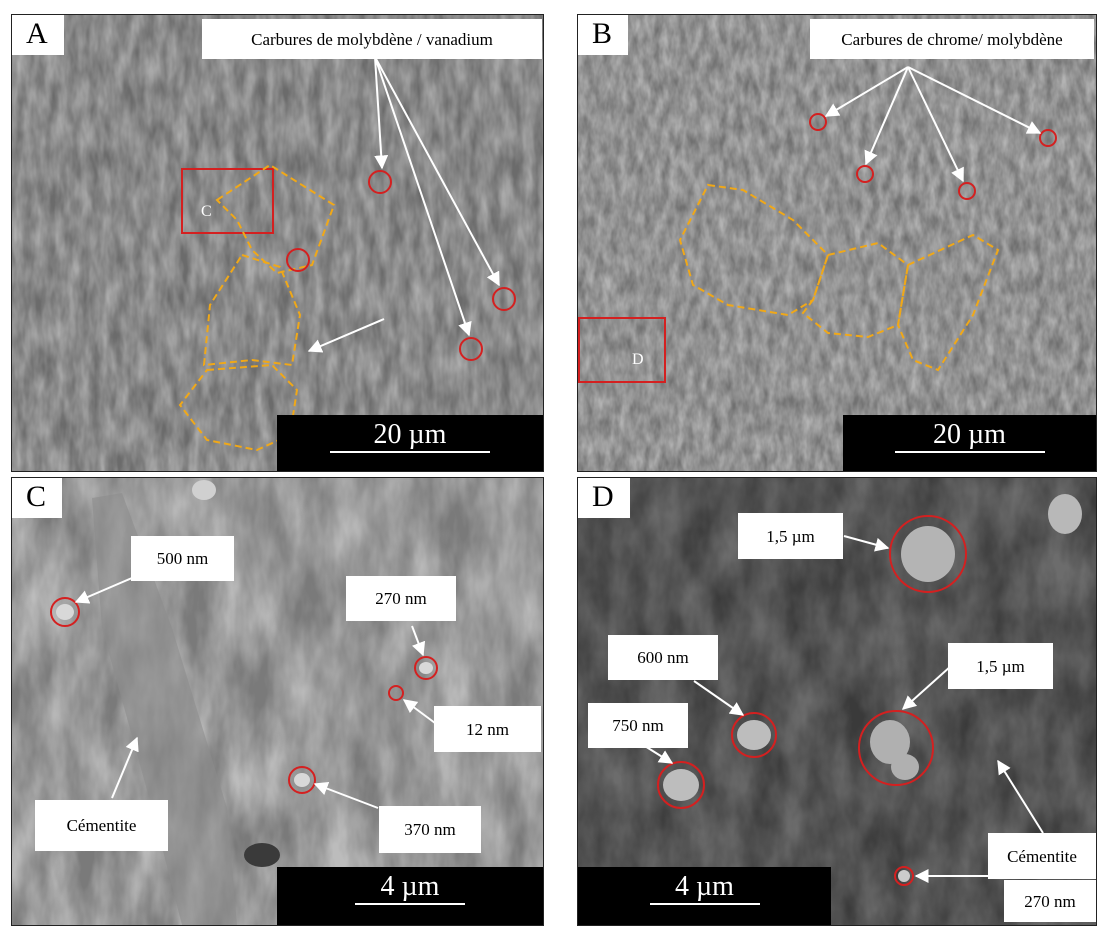 This screenshot has width=1097, height=928. What do you see at coordinates (604, 498) in the screenshot?
I see `panel-label: D` at bounding box center [604, 498].